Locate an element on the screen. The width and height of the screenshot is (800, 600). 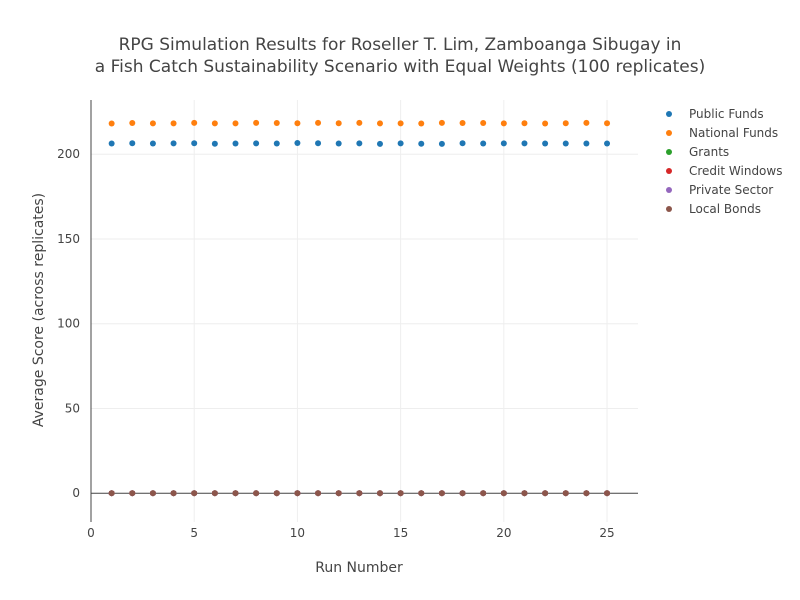
x-tick-label-3: 15 is located at coordinates (400, 533).